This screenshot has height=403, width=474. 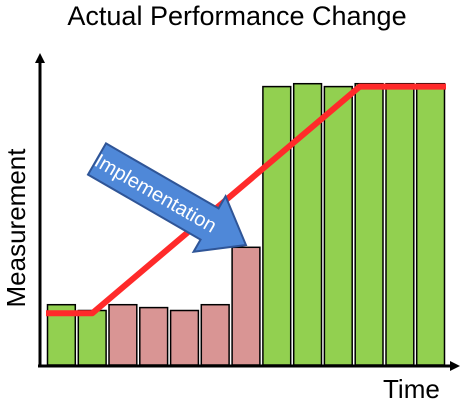 What do you see at coordinates (16, 228) in the screenshot?
I see `y-axis-label: Measurement` at bounding box center [16, 228].